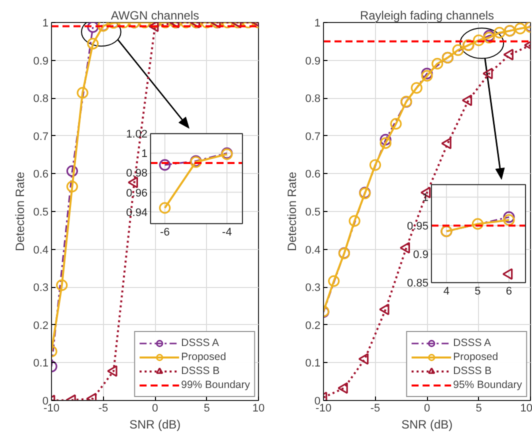 The height and width of the screenshot is (445, 532). Describe the element at coordinates (417, 284) in the screenshot. I see `y-tick-label: 0.85` at that location.